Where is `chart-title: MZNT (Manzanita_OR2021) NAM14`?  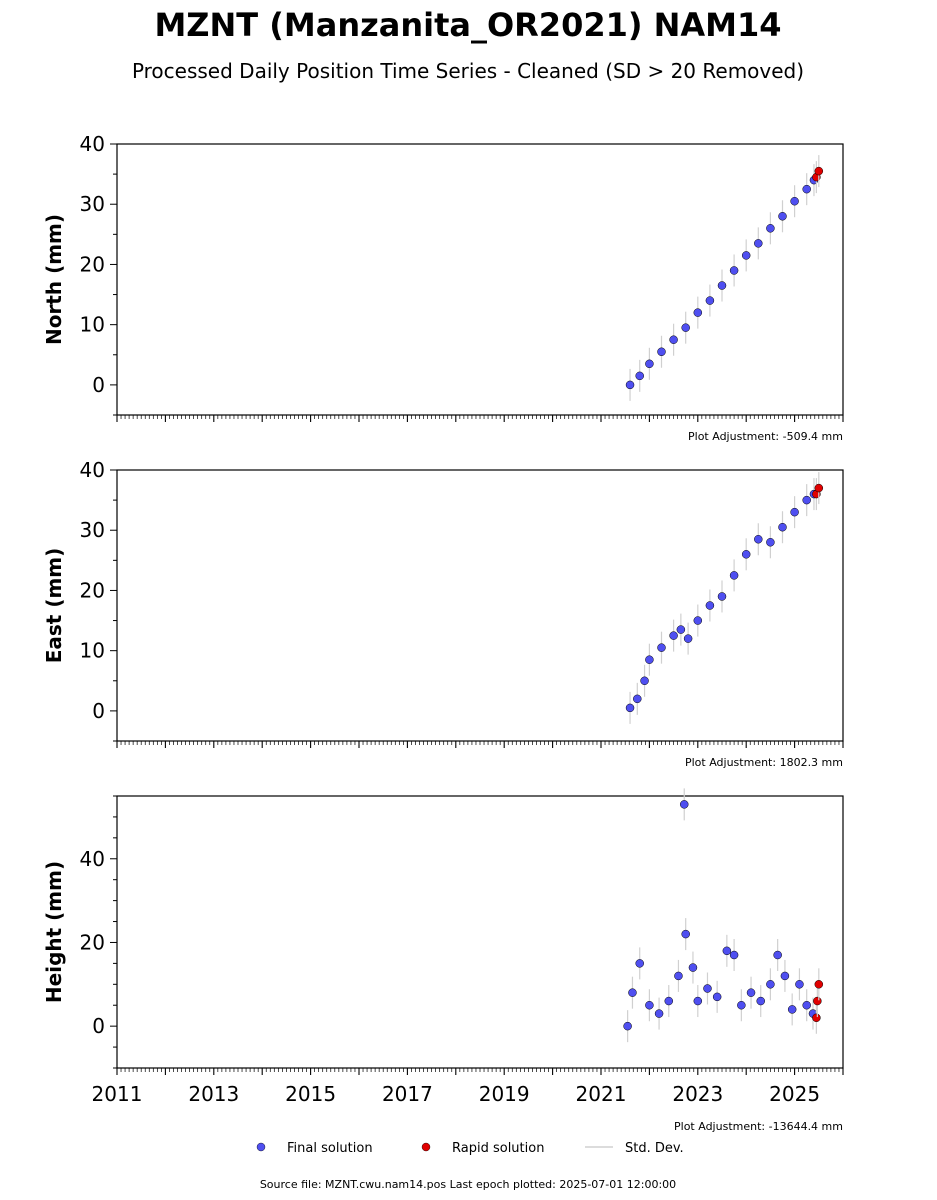 chart-title: MZNT (Manzanita_OR2021) NAM14 is located at coordinates (467, 25).